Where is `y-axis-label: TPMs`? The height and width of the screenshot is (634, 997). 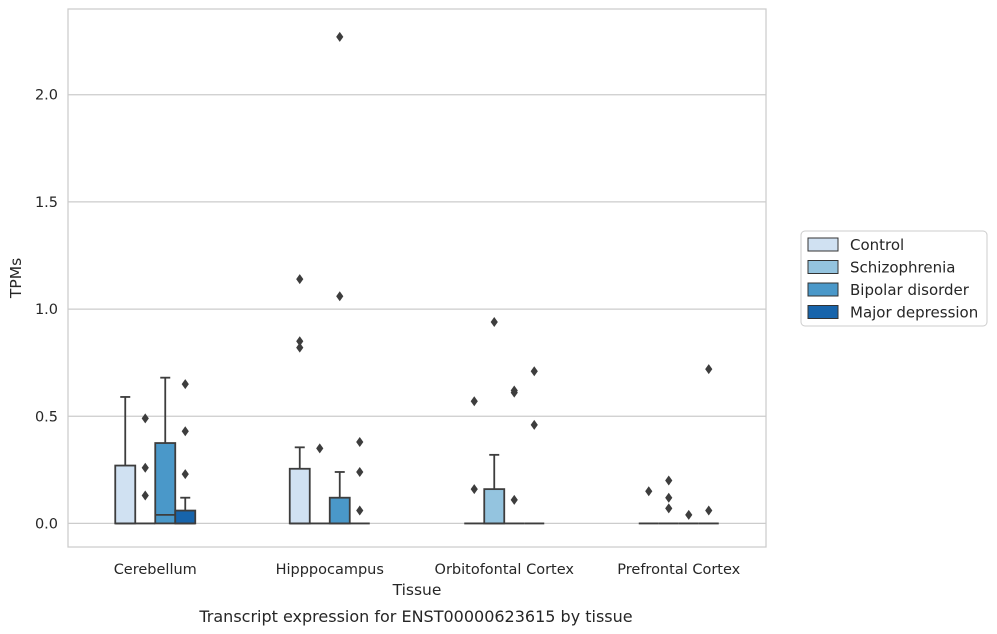
y-axis-label: TPMs is located at coordinates (16, 278).